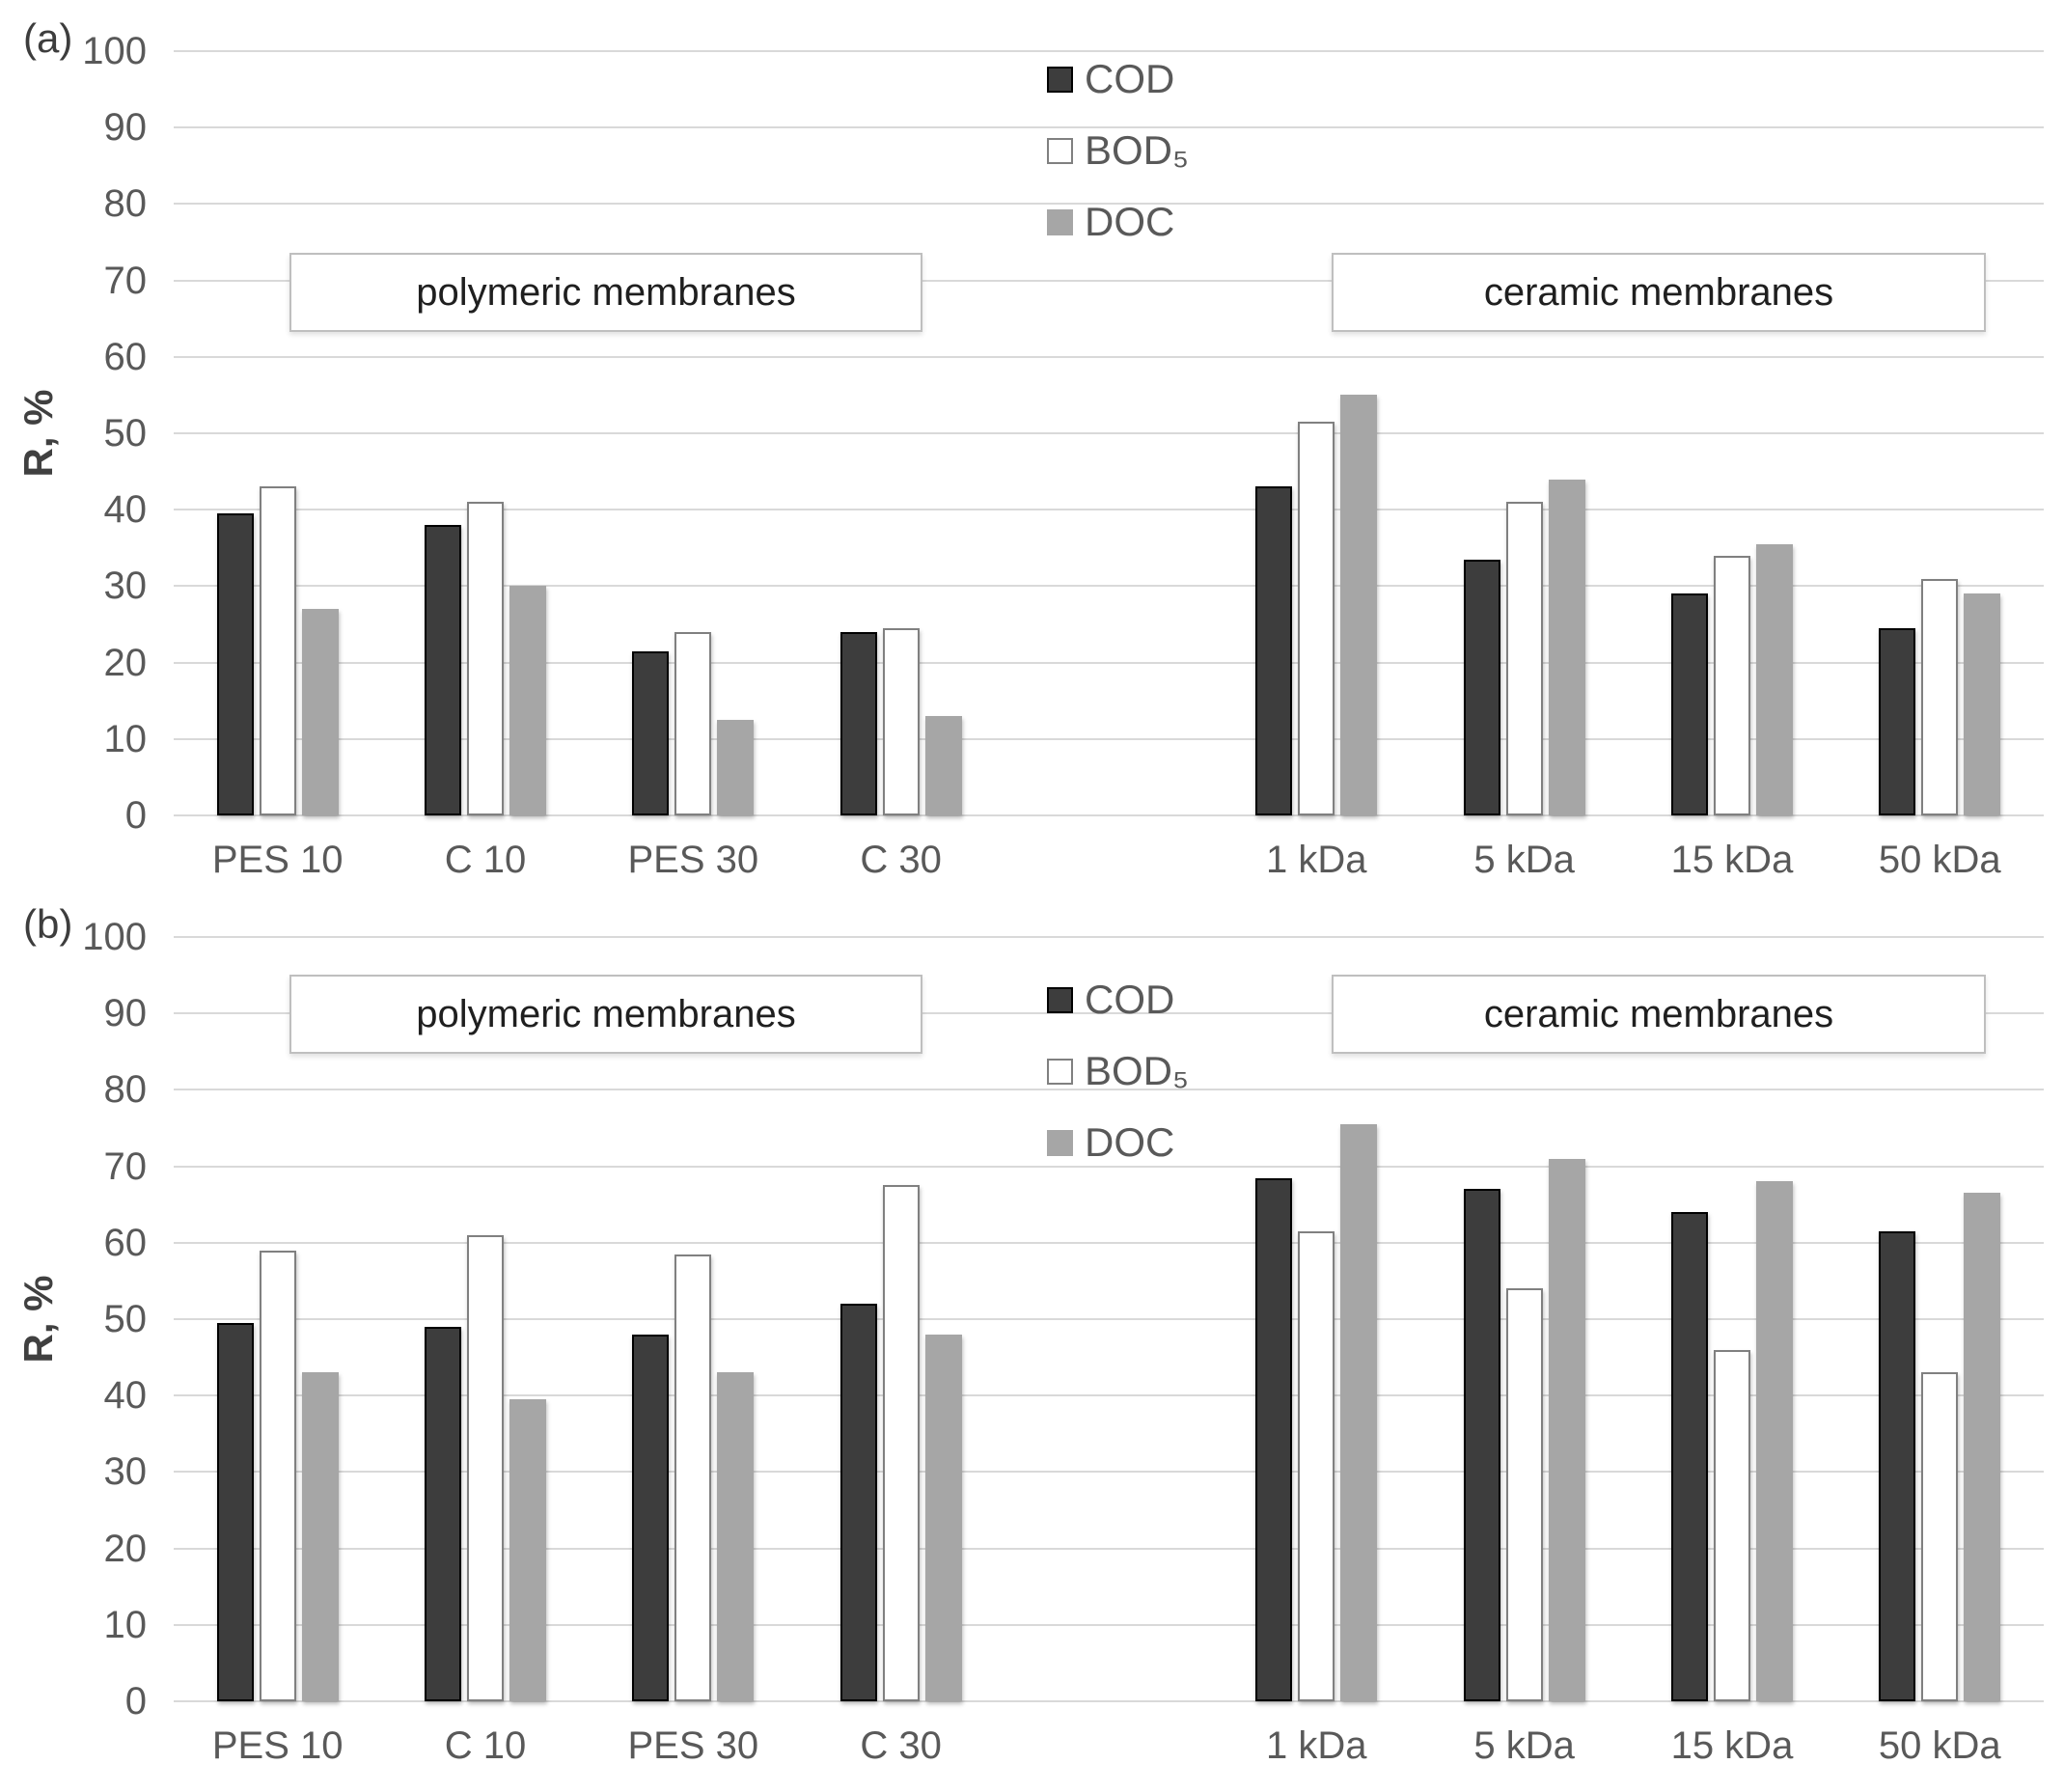  What do you see at coordinates (125, 1242) in the screenshot?
I see `y-tick-60: 60` at bounding box center [125, 1242].